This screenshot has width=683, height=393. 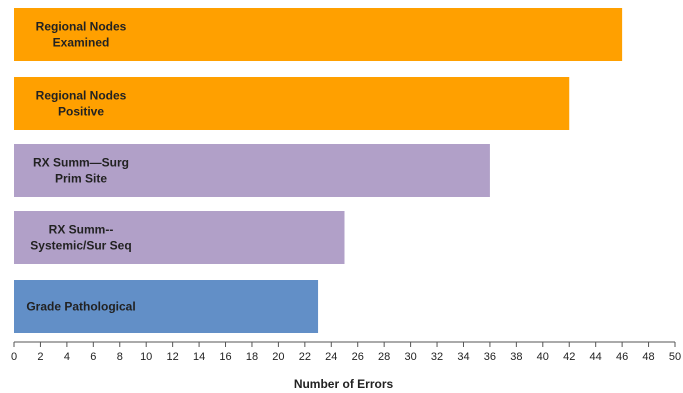 What do you see at coordinates (516, 357) in the screenshot?
I see `x-tick-label: 38` at bounding box center [516, 357].